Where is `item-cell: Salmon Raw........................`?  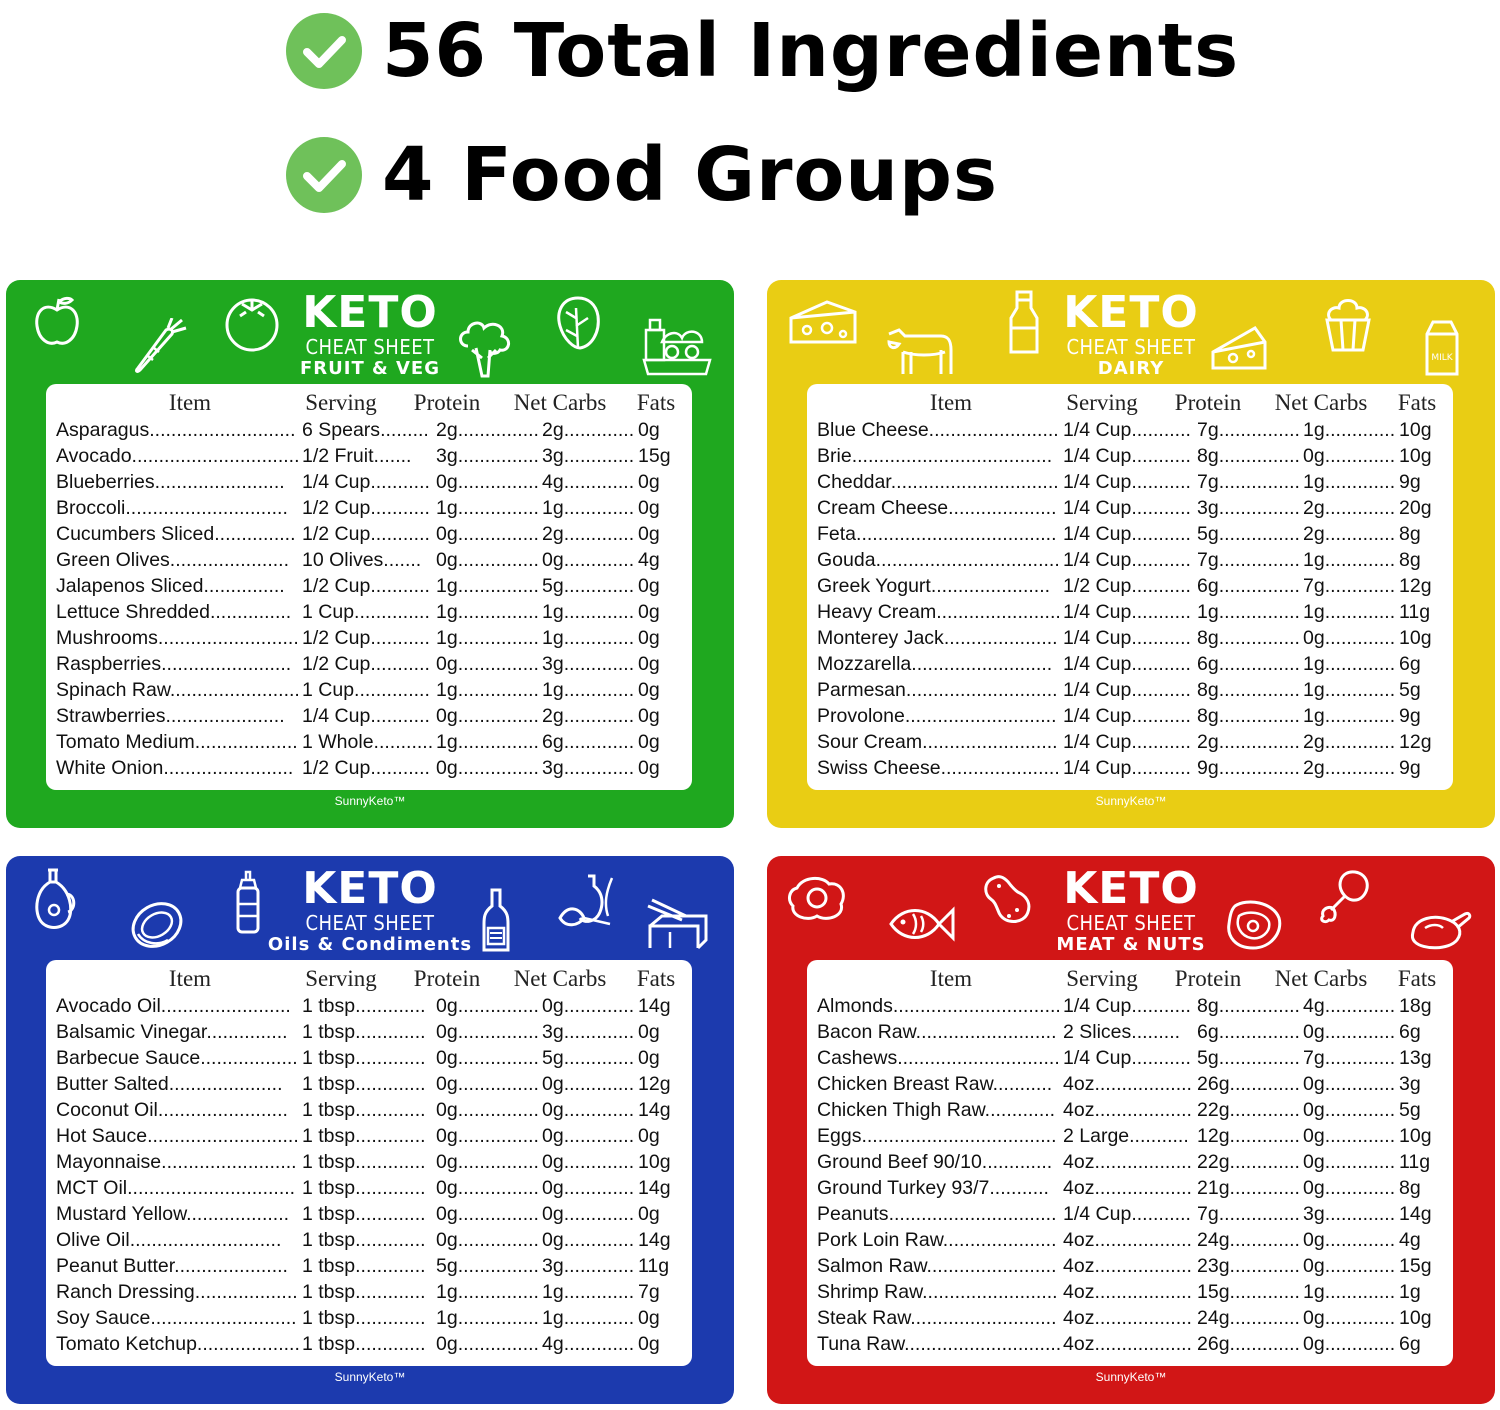 item-cell: Salmon Raw........................ is located at coordinates (937, 1266).